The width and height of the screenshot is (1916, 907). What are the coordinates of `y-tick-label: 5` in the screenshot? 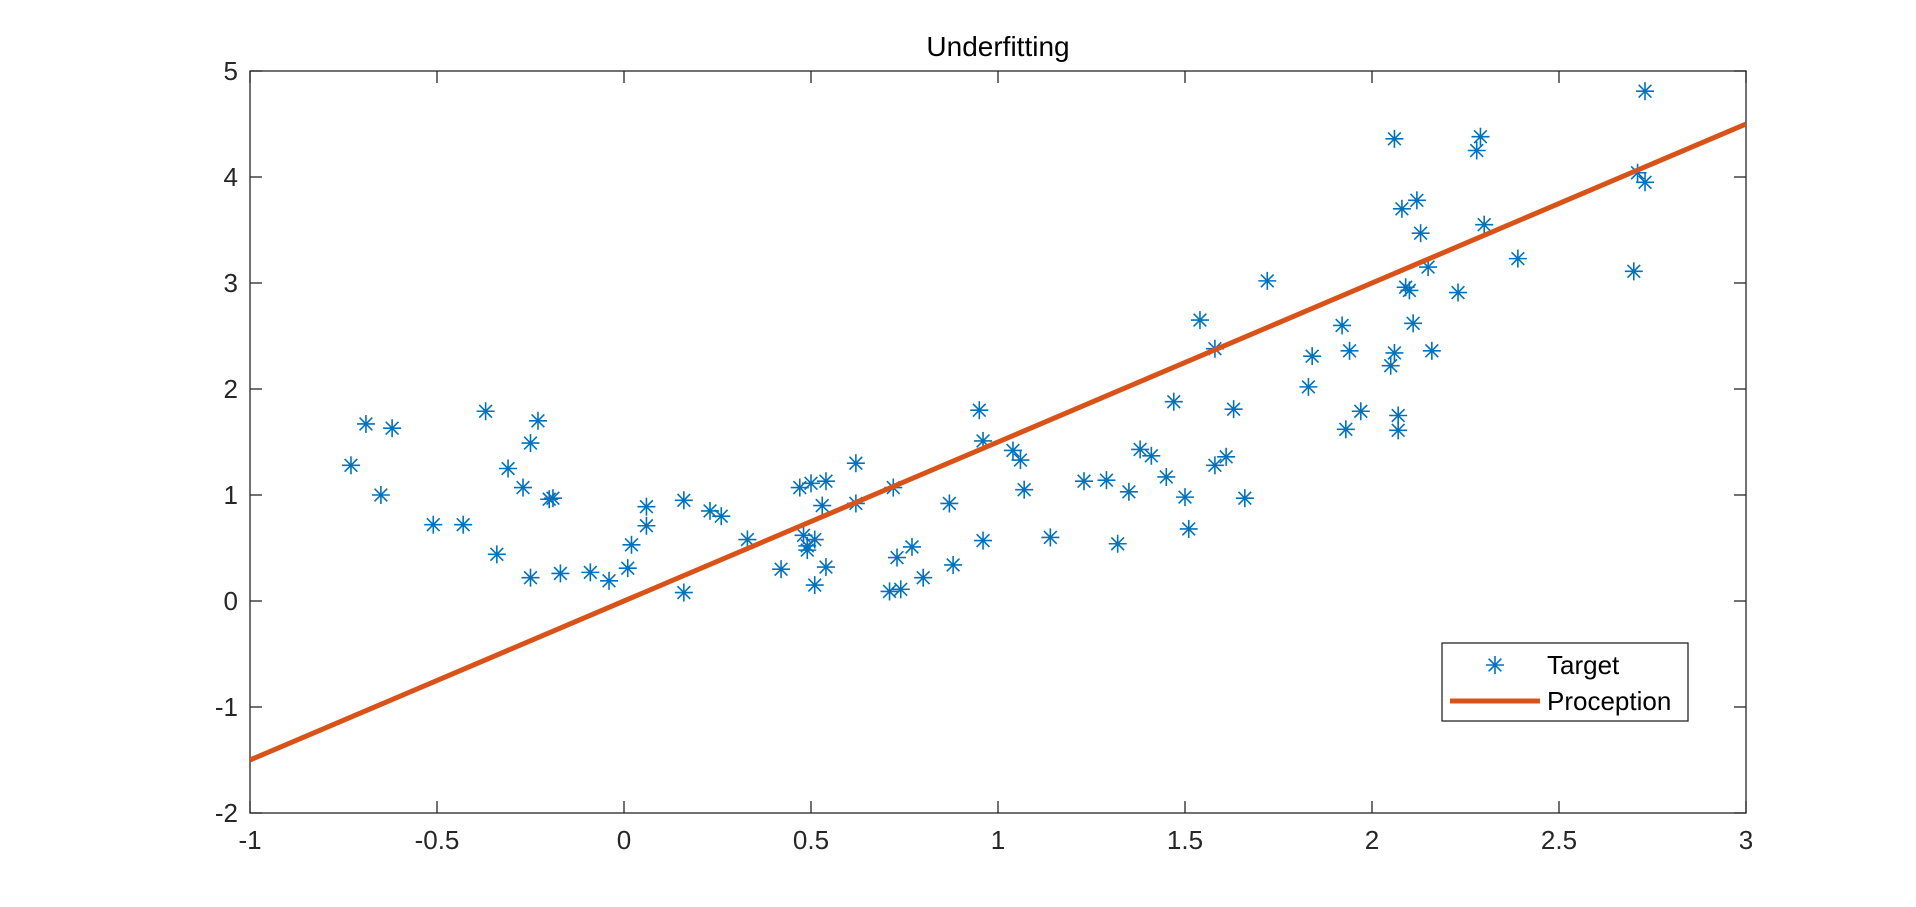 It's located at (231, 71).